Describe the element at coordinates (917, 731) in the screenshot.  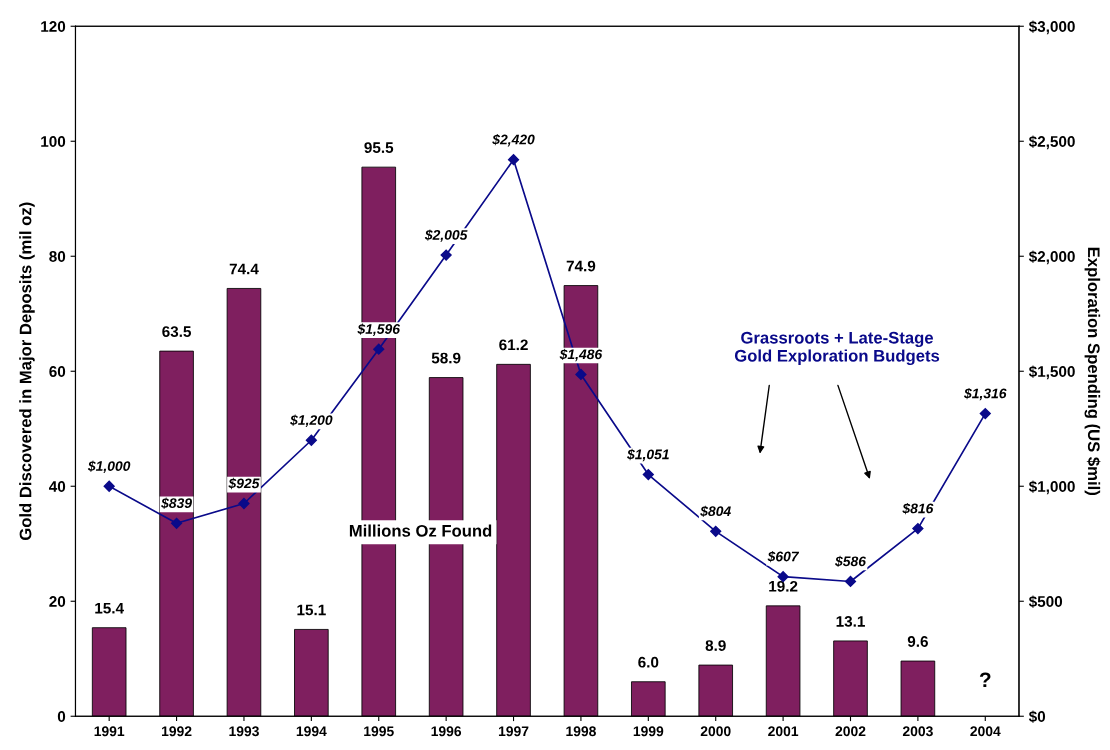
I see `x-tick-label: 2003` at that location.